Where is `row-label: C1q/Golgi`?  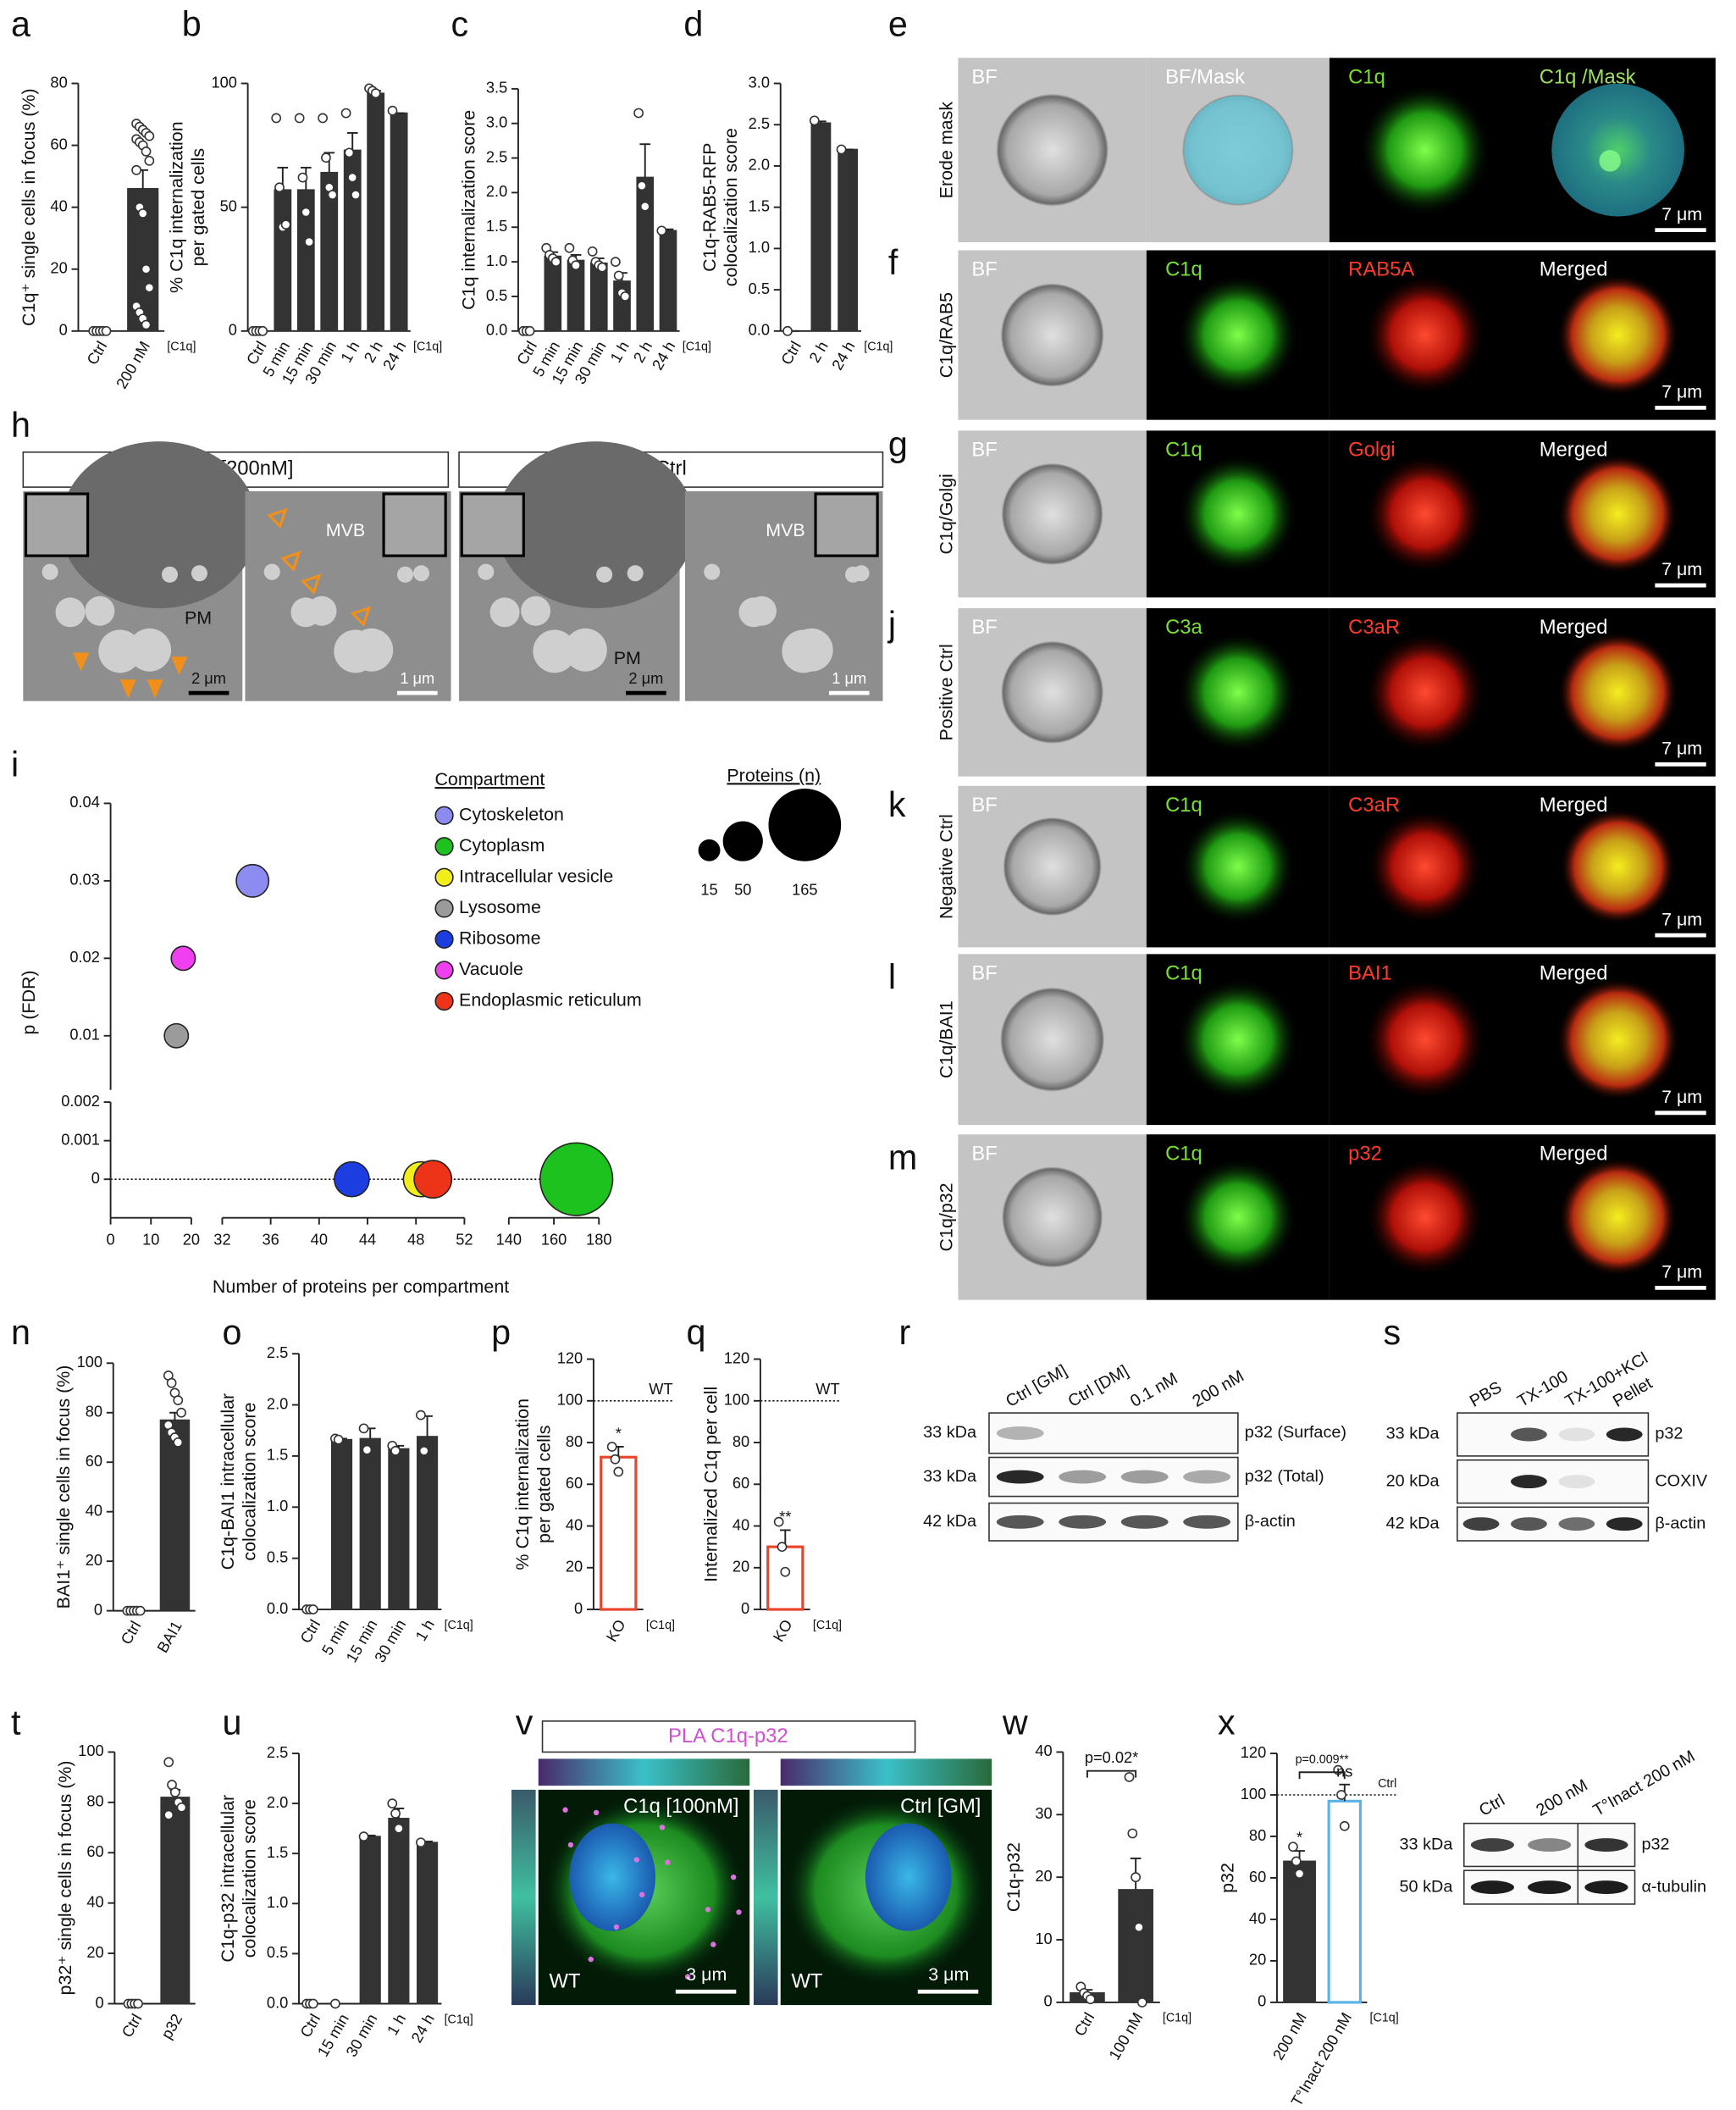
row-label: C1q/Golgi is located at coordinates (946, 514).